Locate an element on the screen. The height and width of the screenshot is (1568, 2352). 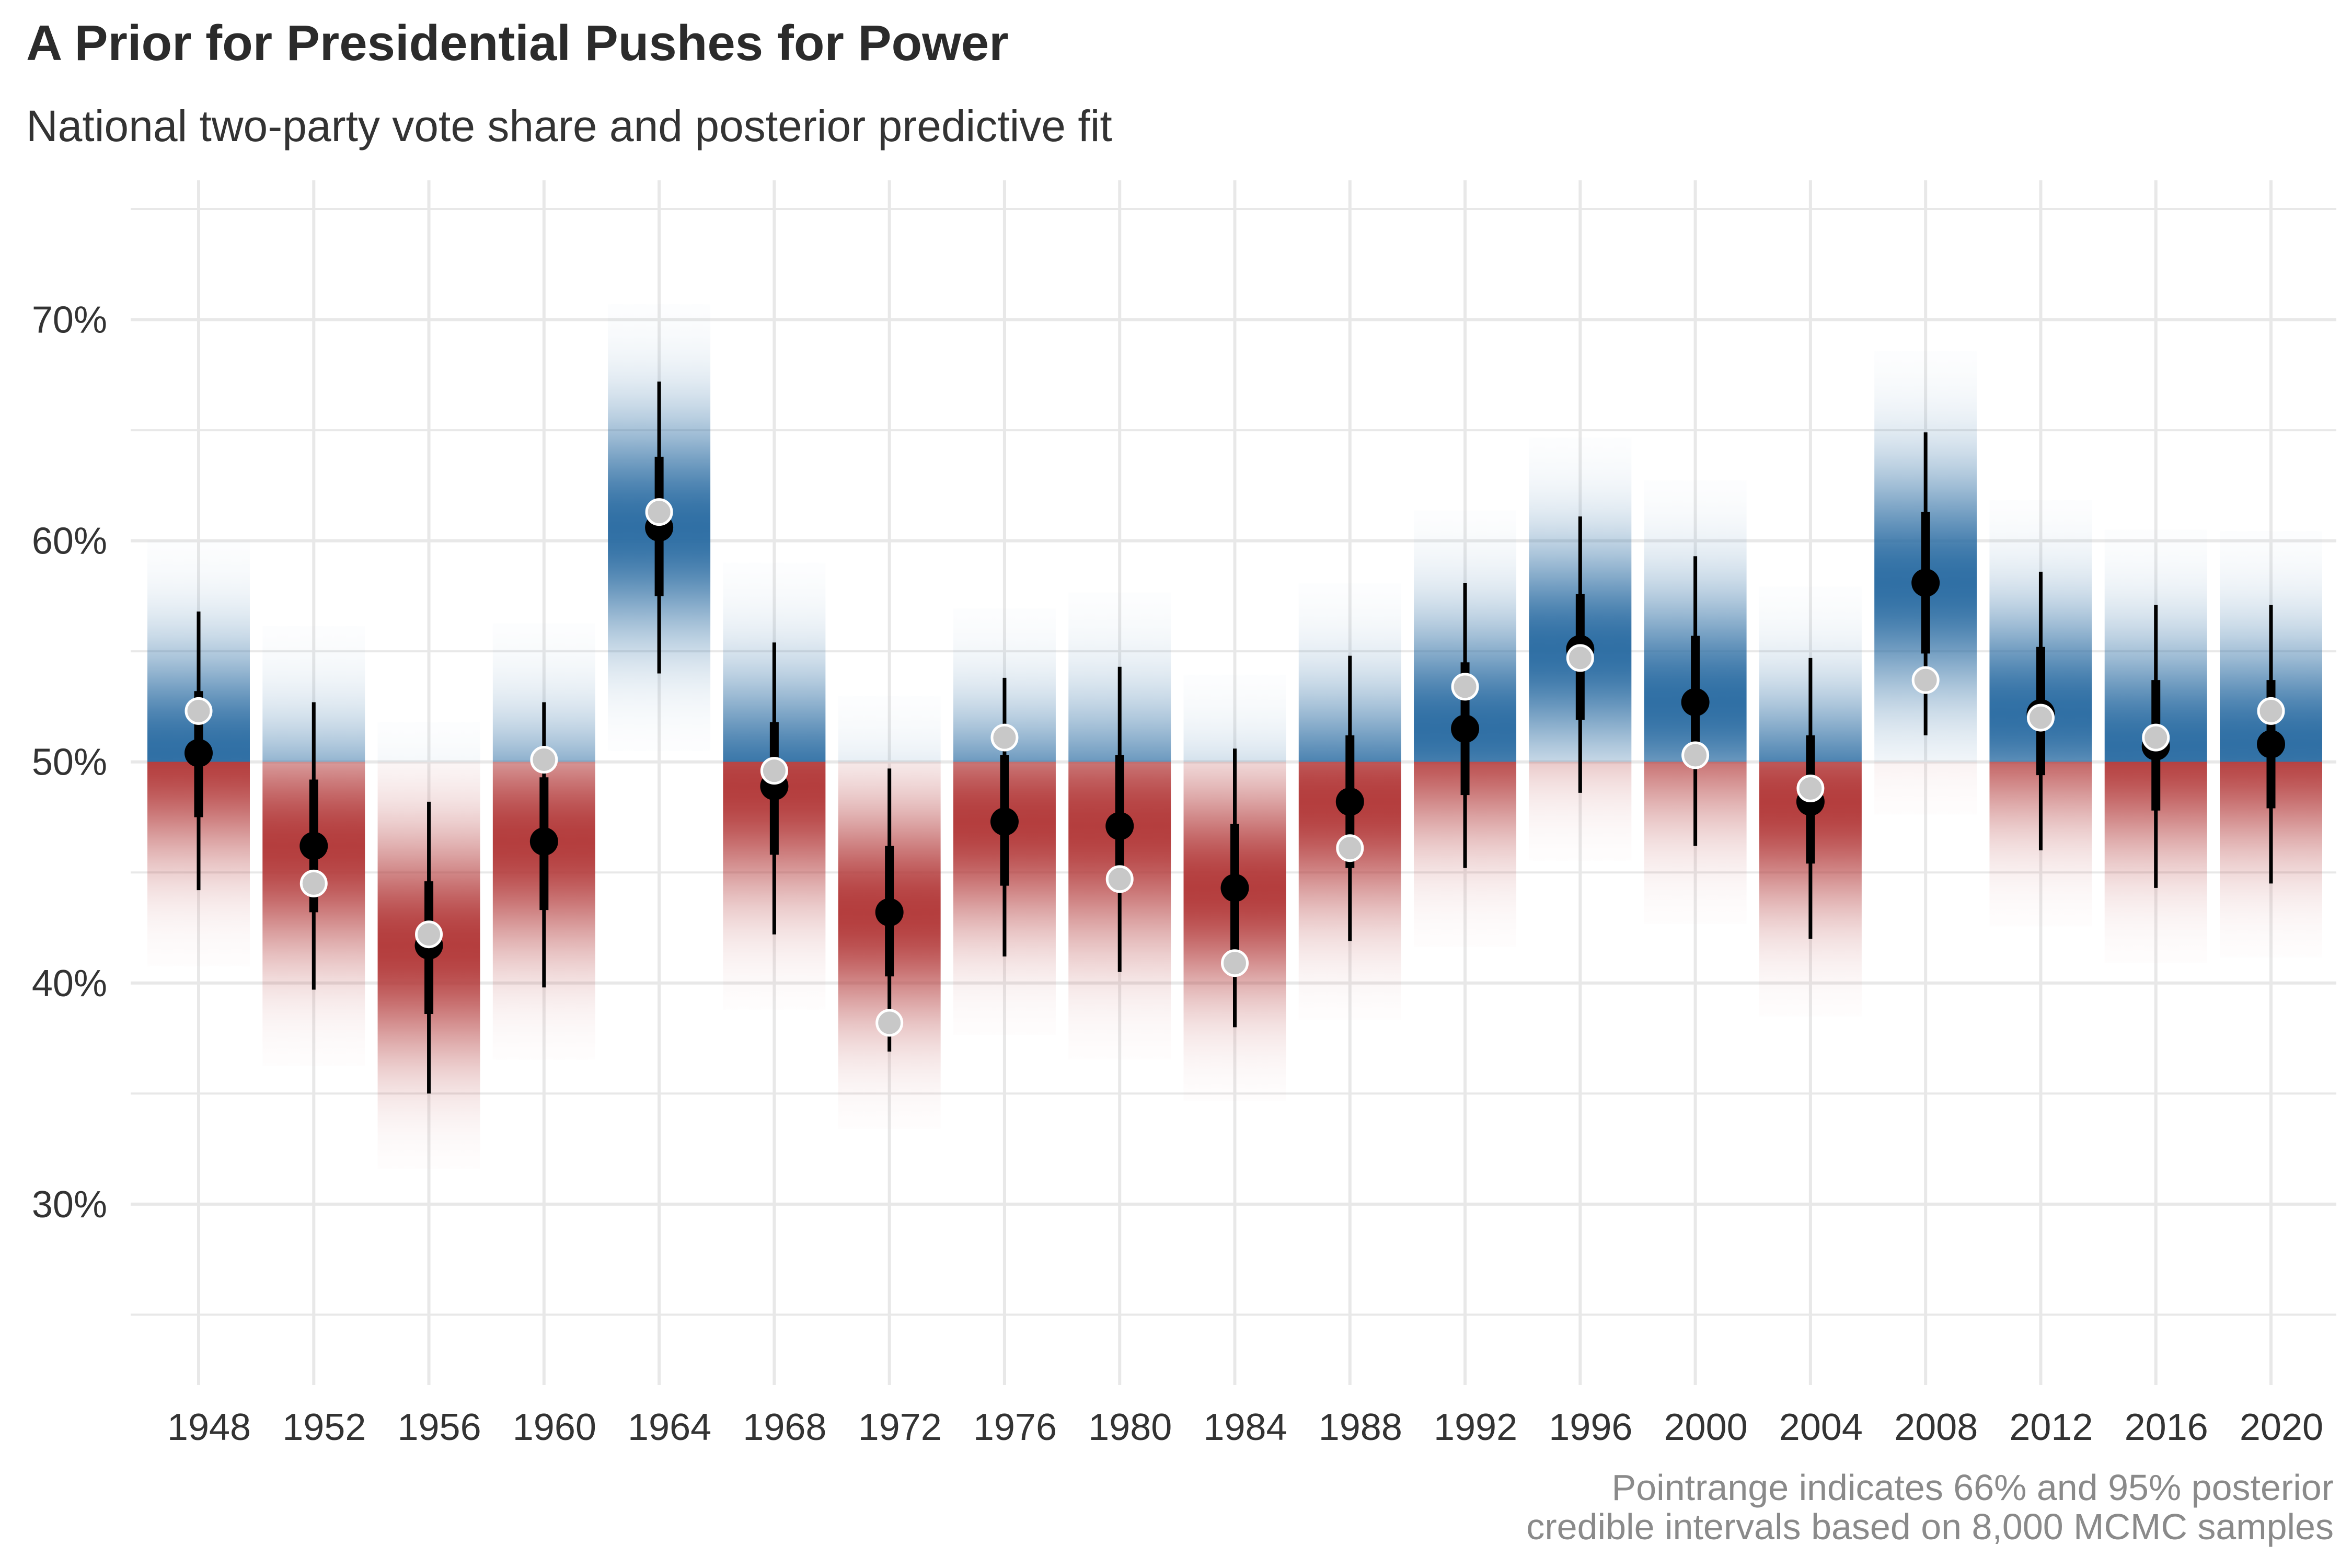
x-tick-label: 2008 is located at coordinates (1936, 1427).